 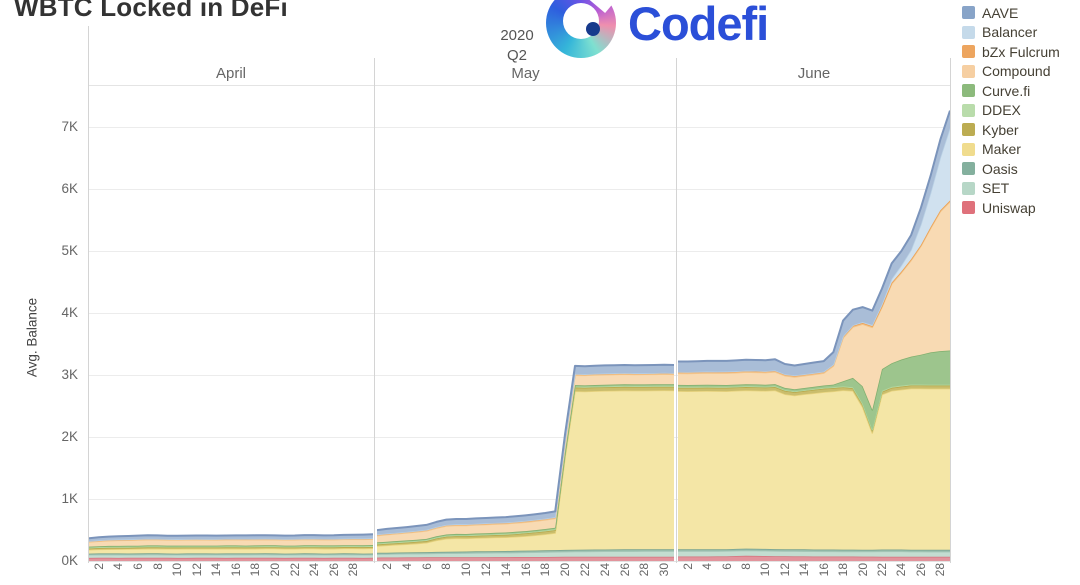 What do you see at coordinates (1001, 110) in the screenshot?
I see `legend-label-DDEX: DDEX` at bounding box center [1001, 110].